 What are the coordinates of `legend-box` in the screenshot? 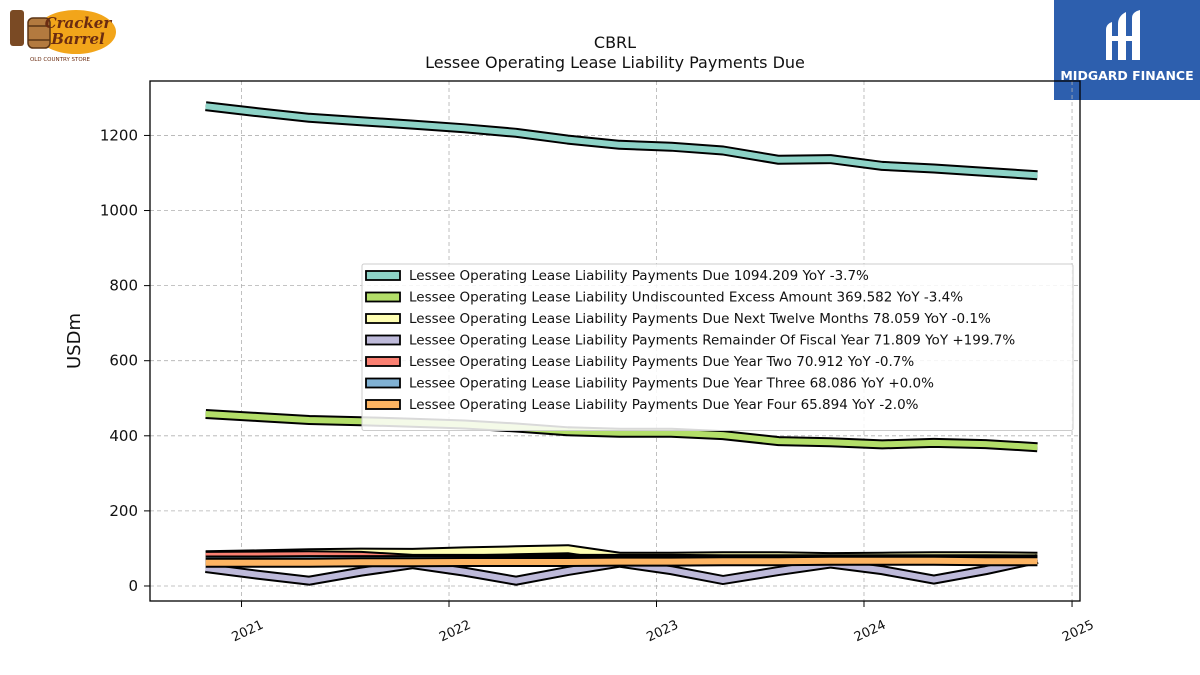 It's located at (717, 347).